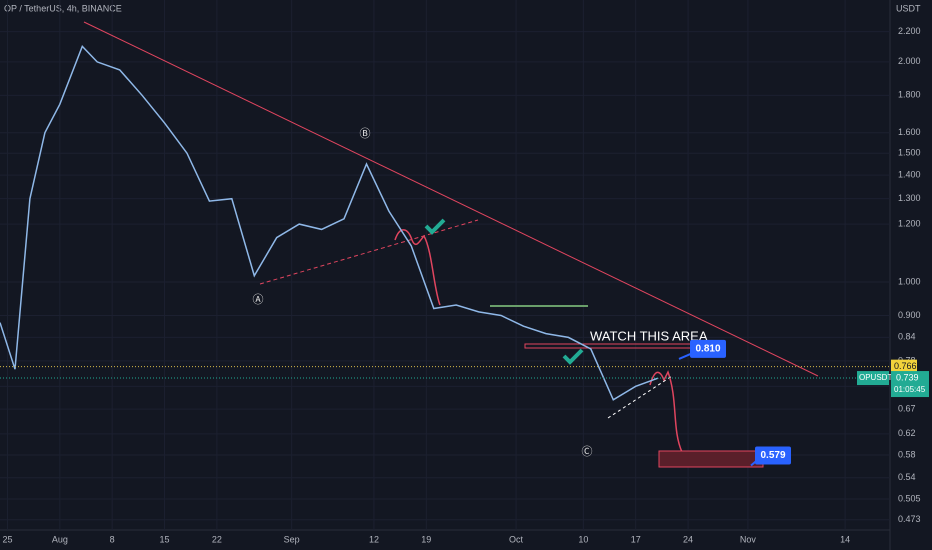 The height and width of the screenshot is (550, 932). I want to click on target-label: 0.579, so click(772, 455).